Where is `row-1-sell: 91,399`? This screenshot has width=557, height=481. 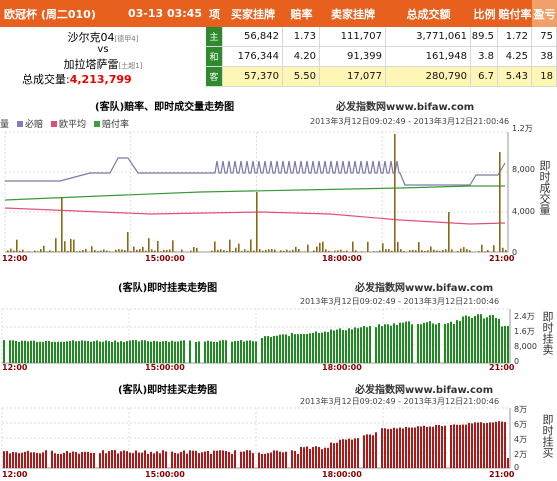 row-1-sell: 91,399 is located at coordinates (353, 57).